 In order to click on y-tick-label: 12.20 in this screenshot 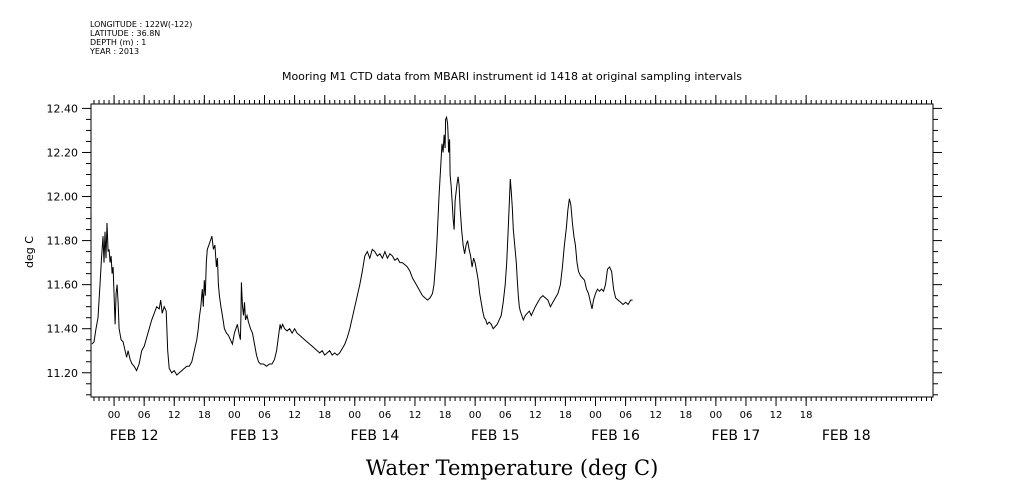, I will do `click(63, 152)`.